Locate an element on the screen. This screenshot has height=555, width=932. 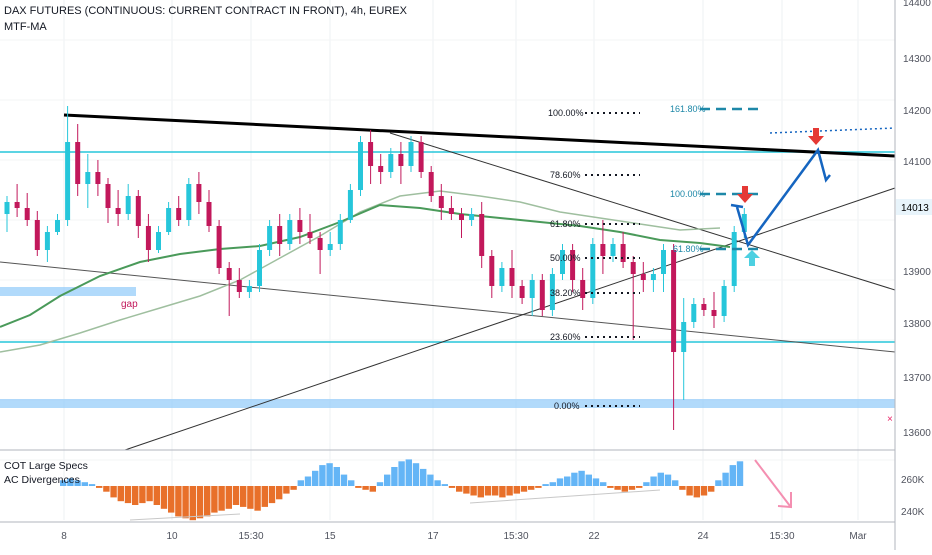
indicator-tick: 240K is located at coordinates (913, 512).